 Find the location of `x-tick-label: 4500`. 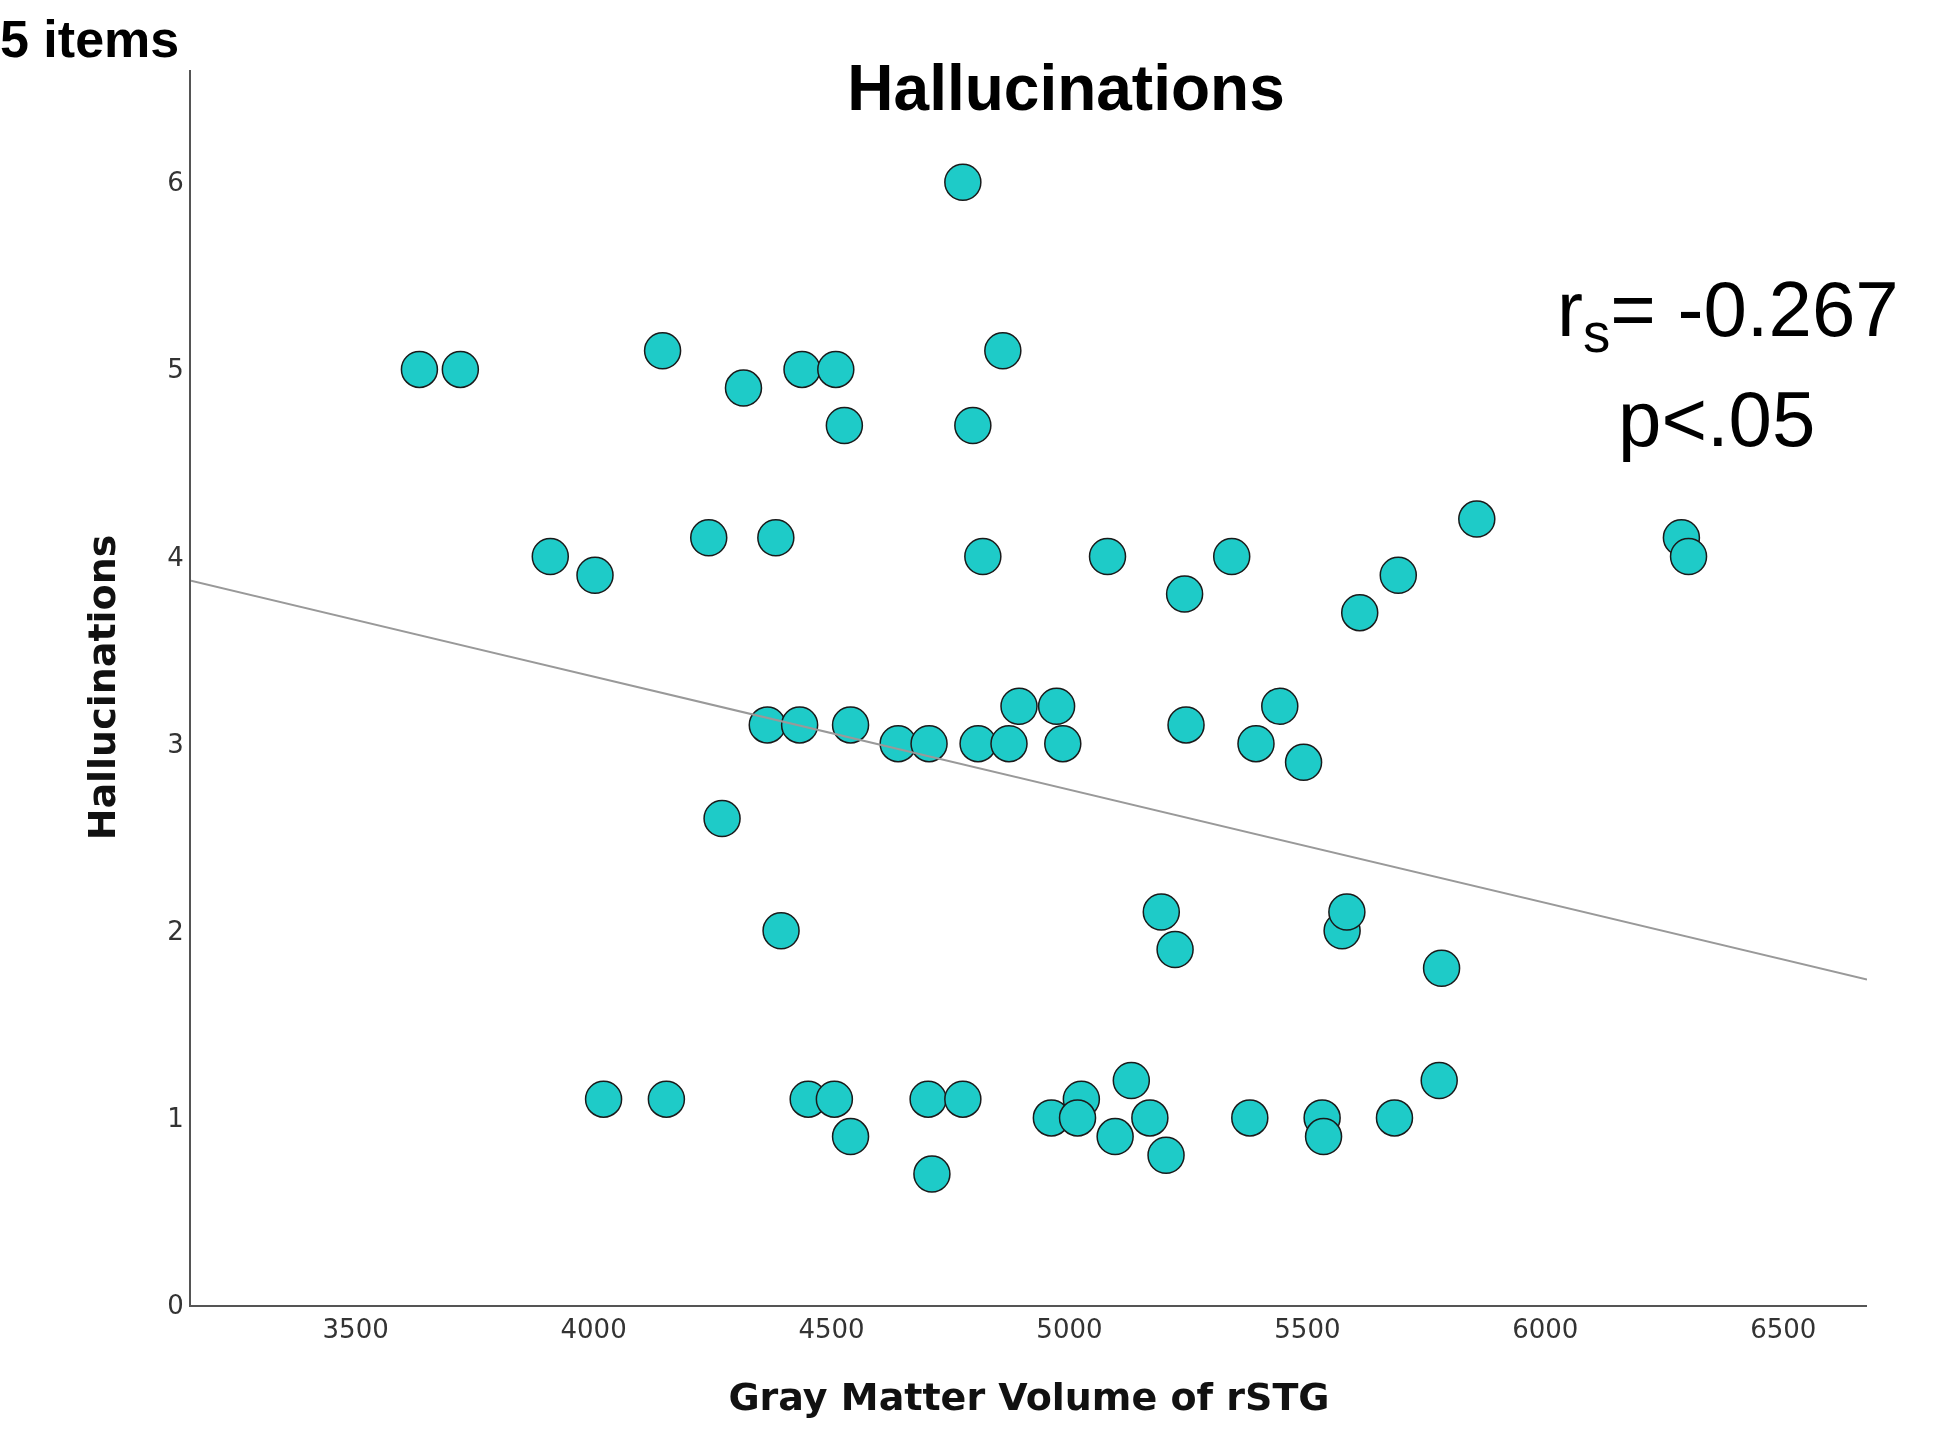

x-tick-label: 4500 is located at coordinates (831, 1329).